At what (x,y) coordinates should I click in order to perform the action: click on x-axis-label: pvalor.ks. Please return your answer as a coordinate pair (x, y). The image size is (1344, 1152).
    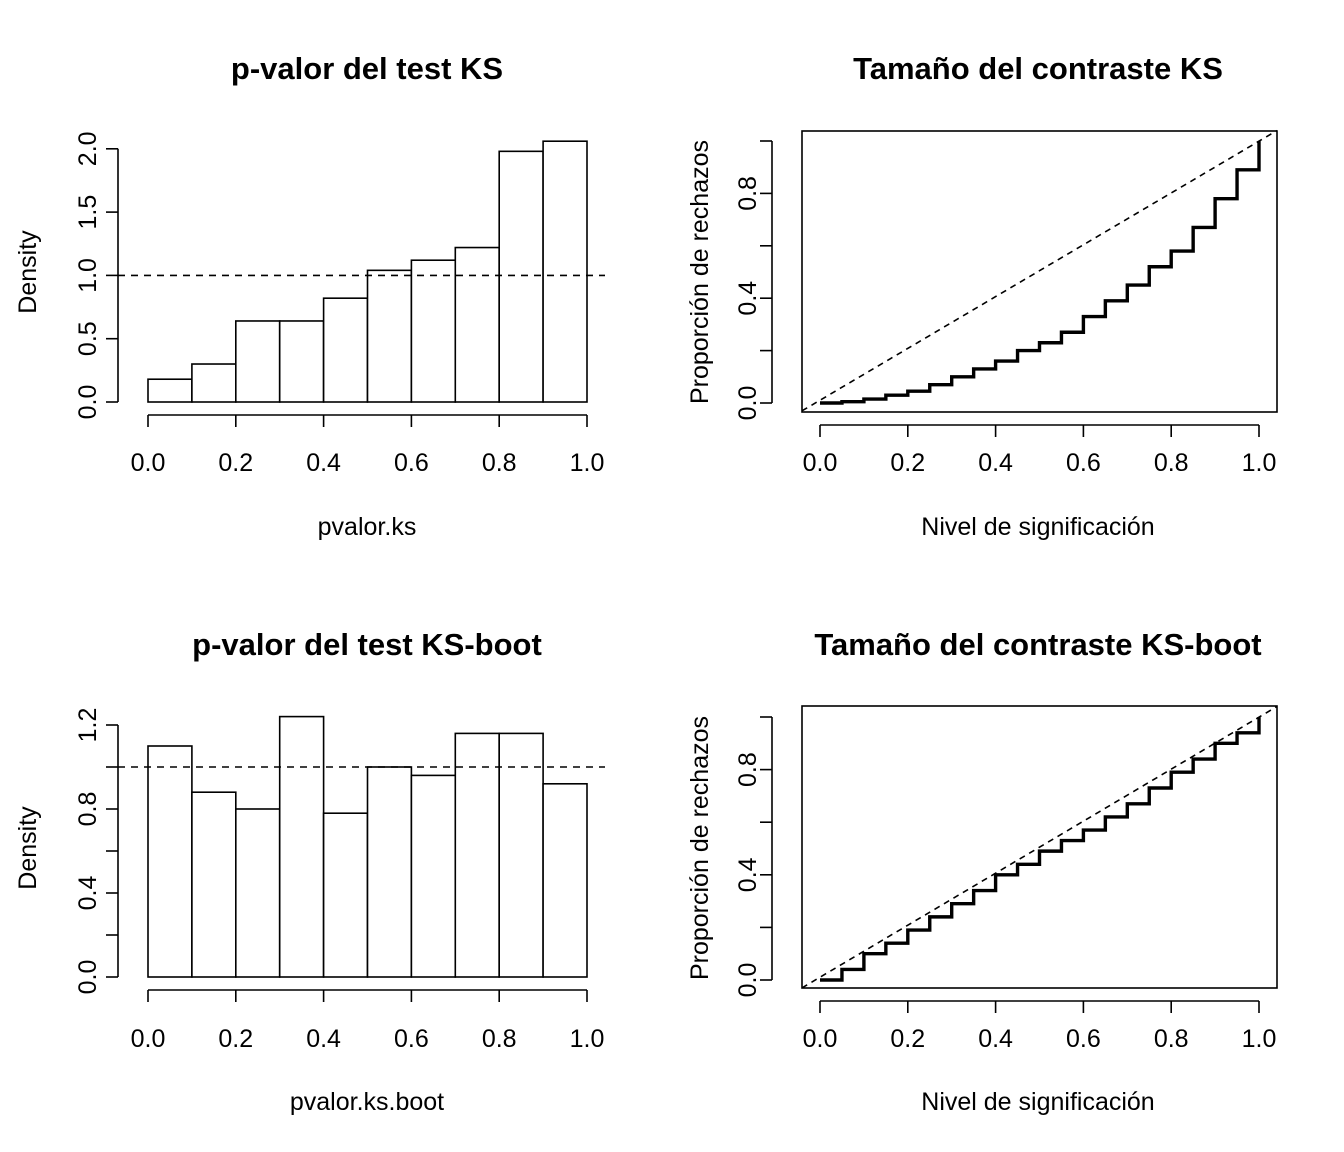
    Looking at the image, I should click on (367, 527).